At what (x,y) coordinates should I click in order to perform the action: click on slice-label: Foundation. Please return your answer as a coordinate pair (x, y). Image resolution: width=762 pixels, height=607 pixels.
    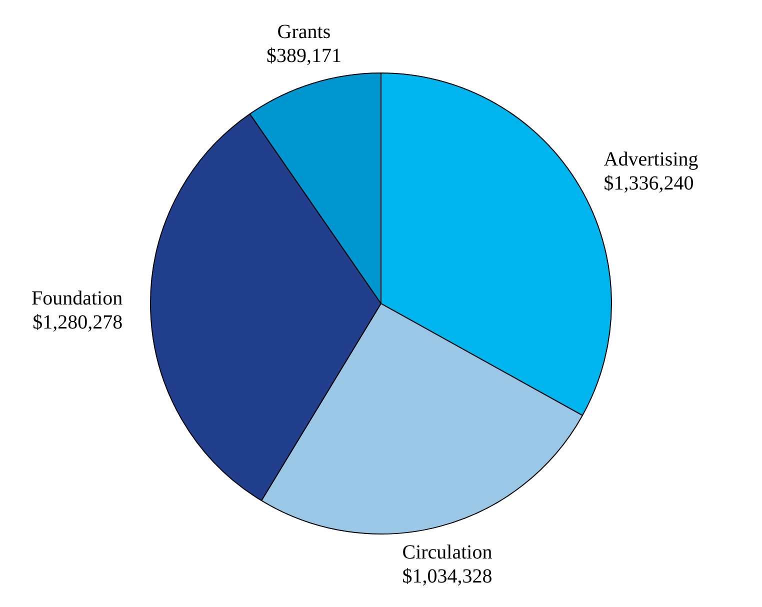
    Looking at the image, I should click on (77, 299).